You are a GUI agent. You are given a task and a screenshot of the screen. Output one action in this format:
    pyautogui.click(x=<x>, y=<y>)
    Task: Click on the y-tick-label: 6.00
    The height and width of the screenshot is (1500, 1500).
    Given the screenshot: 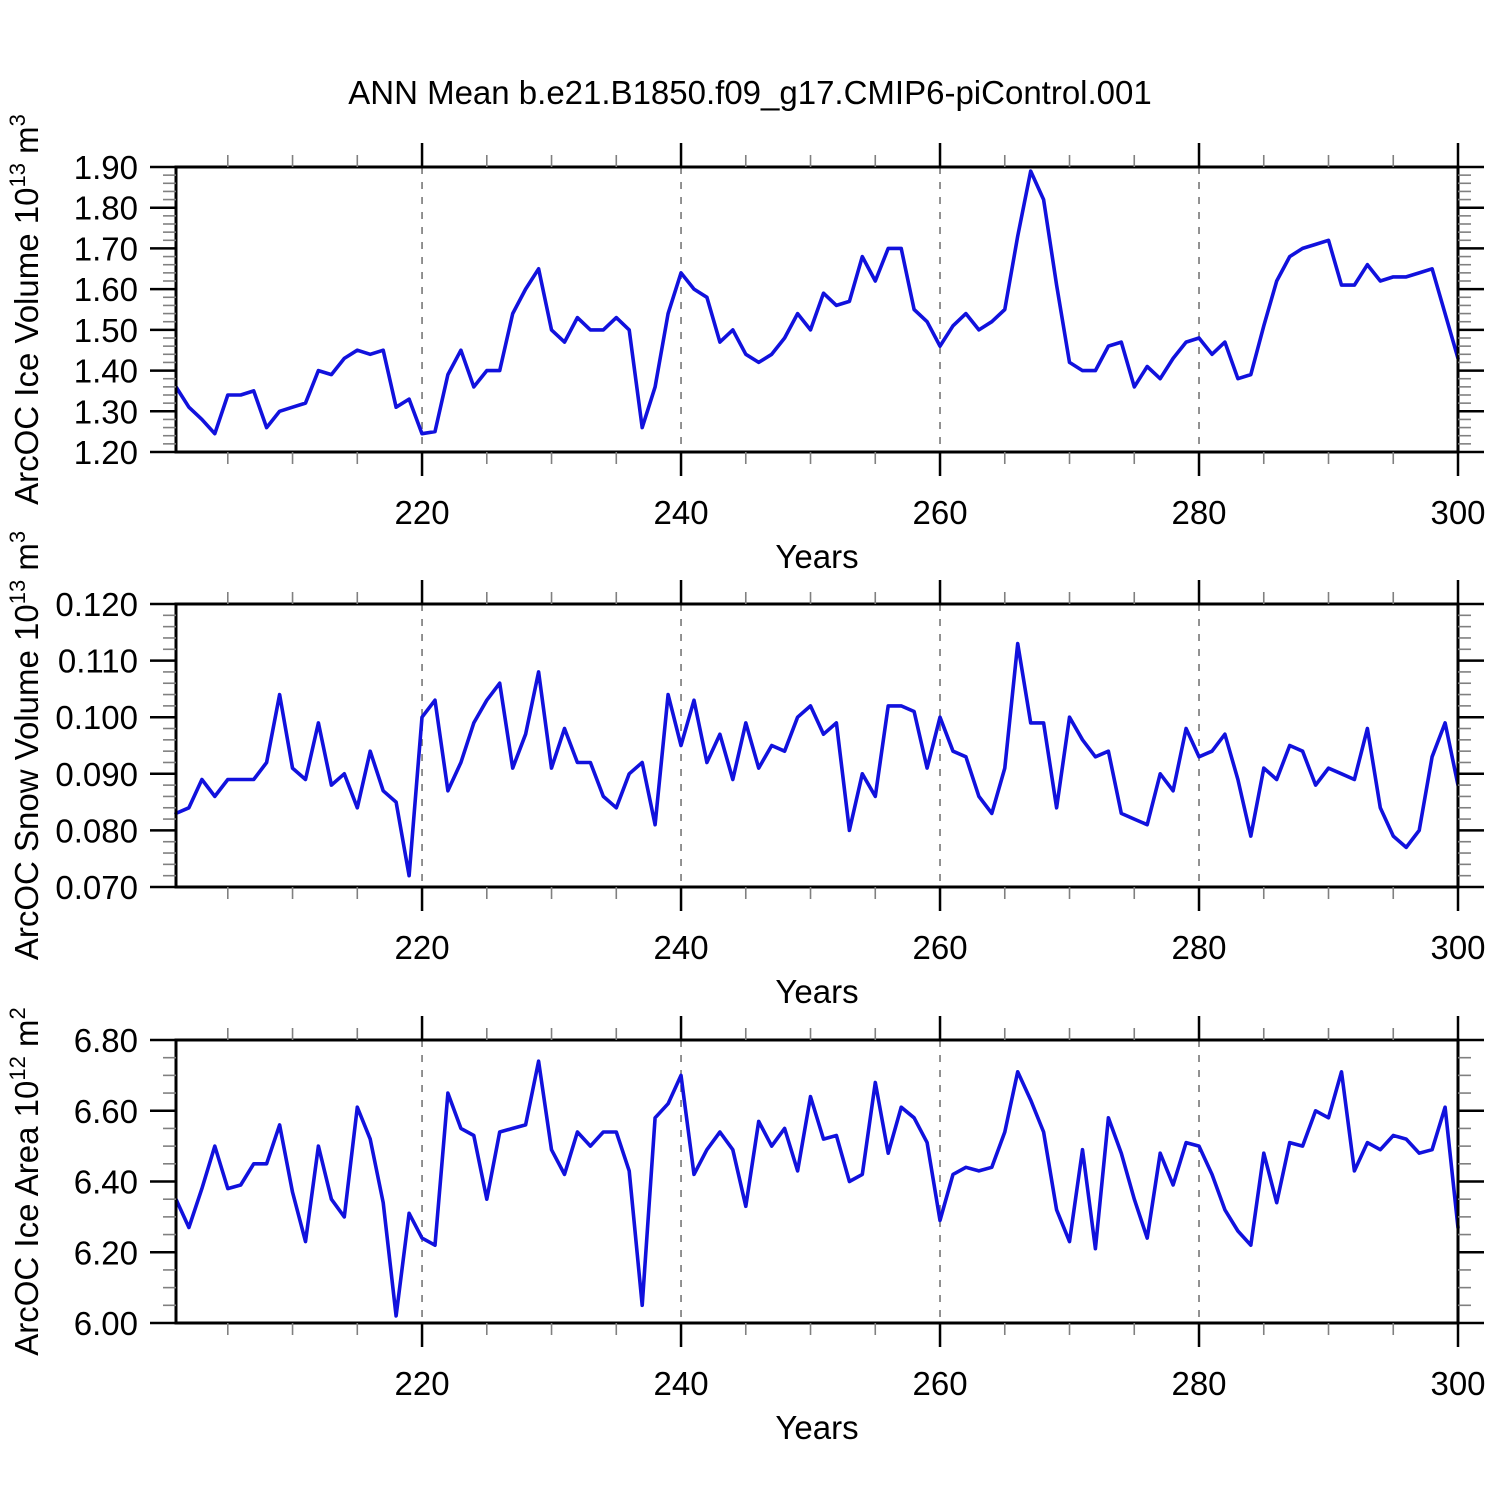 What is the action you would take?
    pyautogui.click(x=106, y=1323)
    